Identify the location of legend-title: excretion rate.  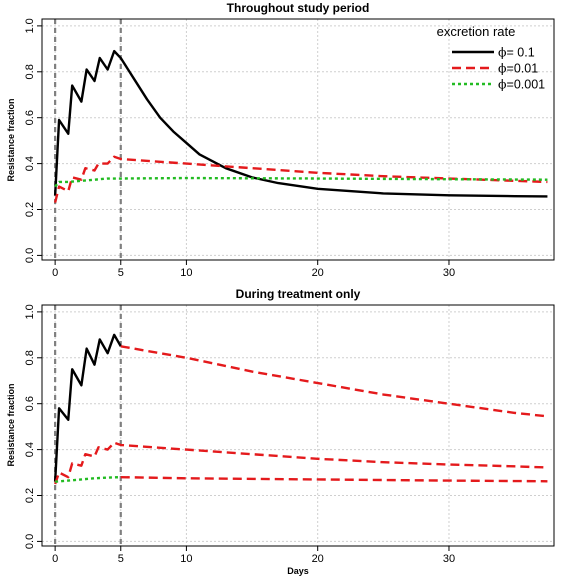
(476, 31).